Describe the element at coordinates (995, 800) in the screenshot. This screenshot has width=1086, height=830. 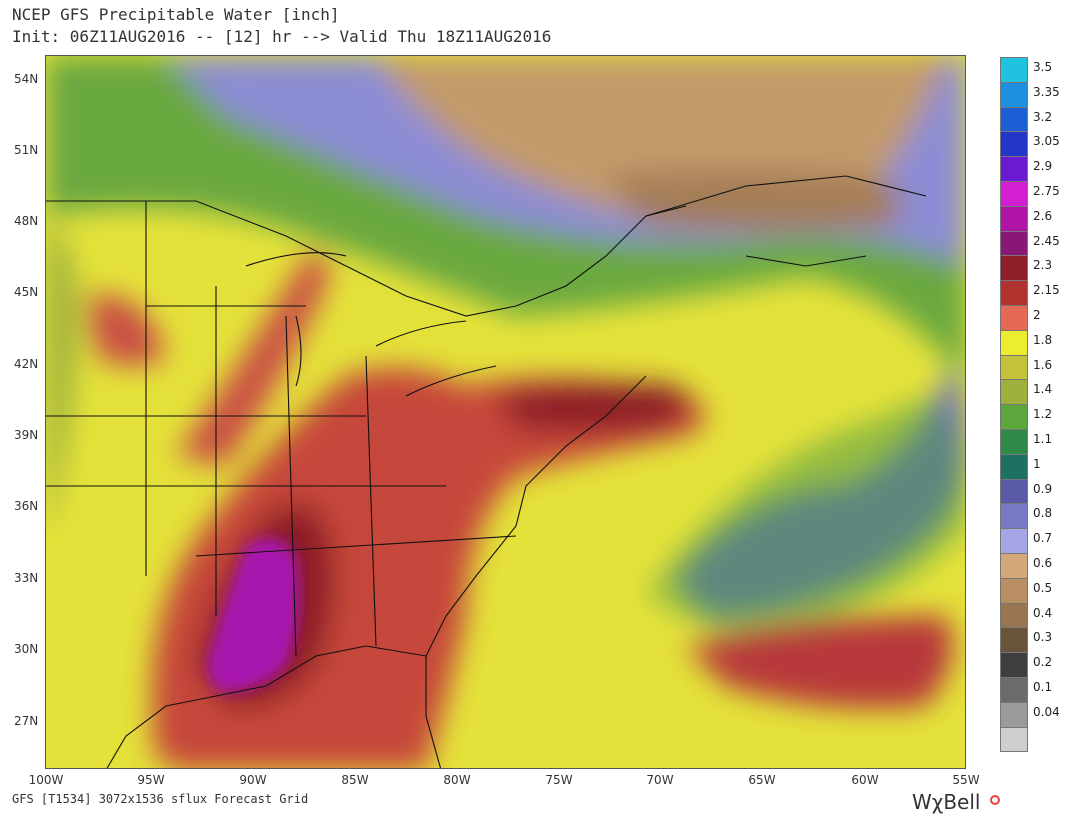
I see `brand-dot-icon` at that location.